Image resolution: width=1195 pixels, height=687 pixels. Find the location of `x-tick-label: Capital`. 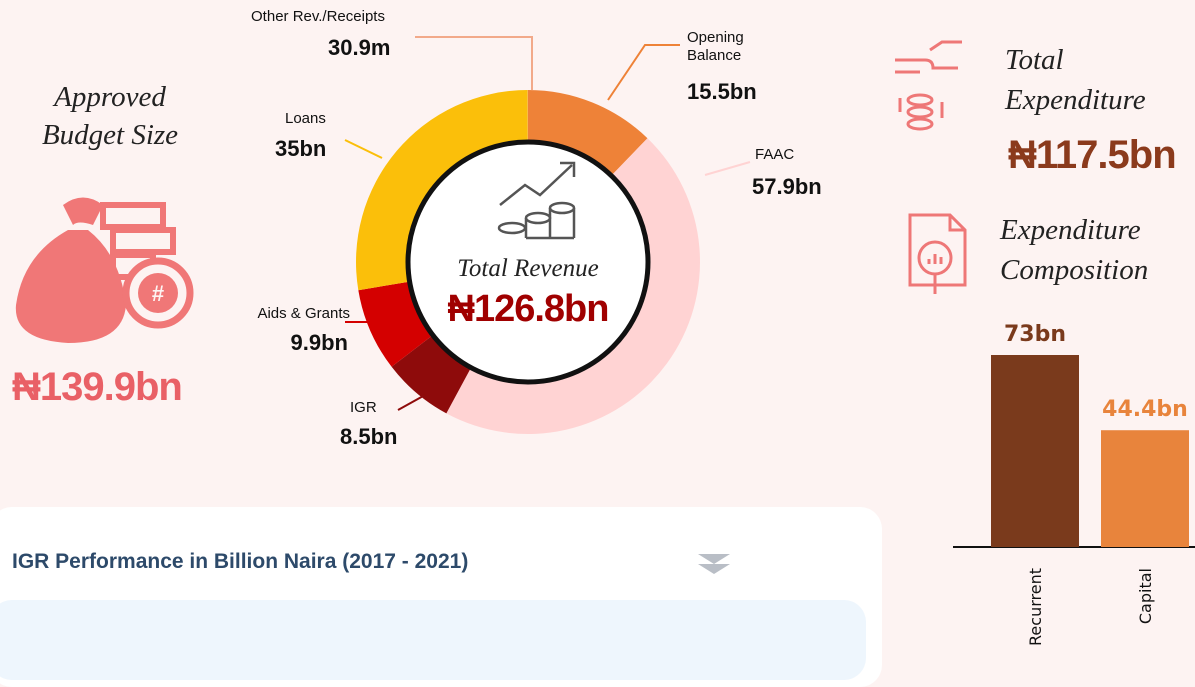

x-tick-label: Capital is located at coordinates (1145, 596).